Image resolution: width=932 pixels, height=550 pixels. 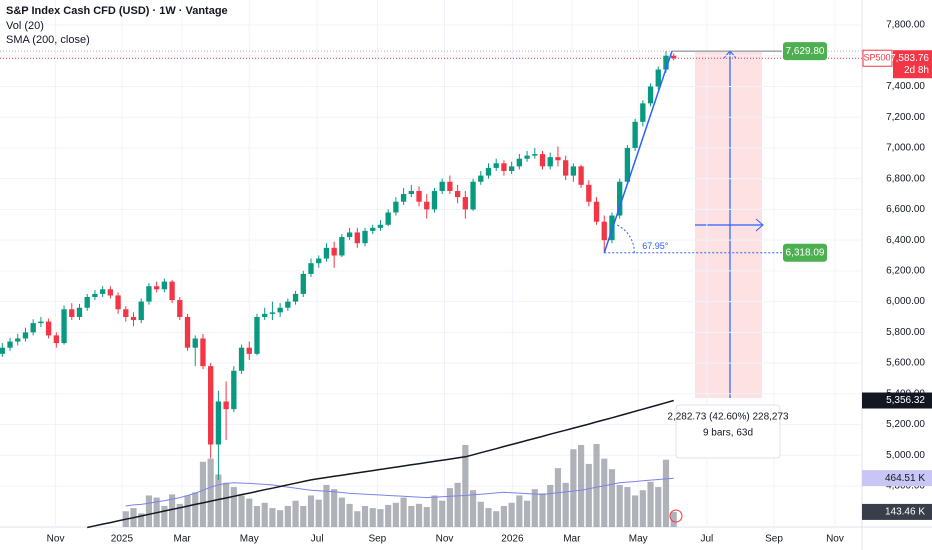 I want to click on y-tick-label: 6,600.00, so click(x=905, y=209).